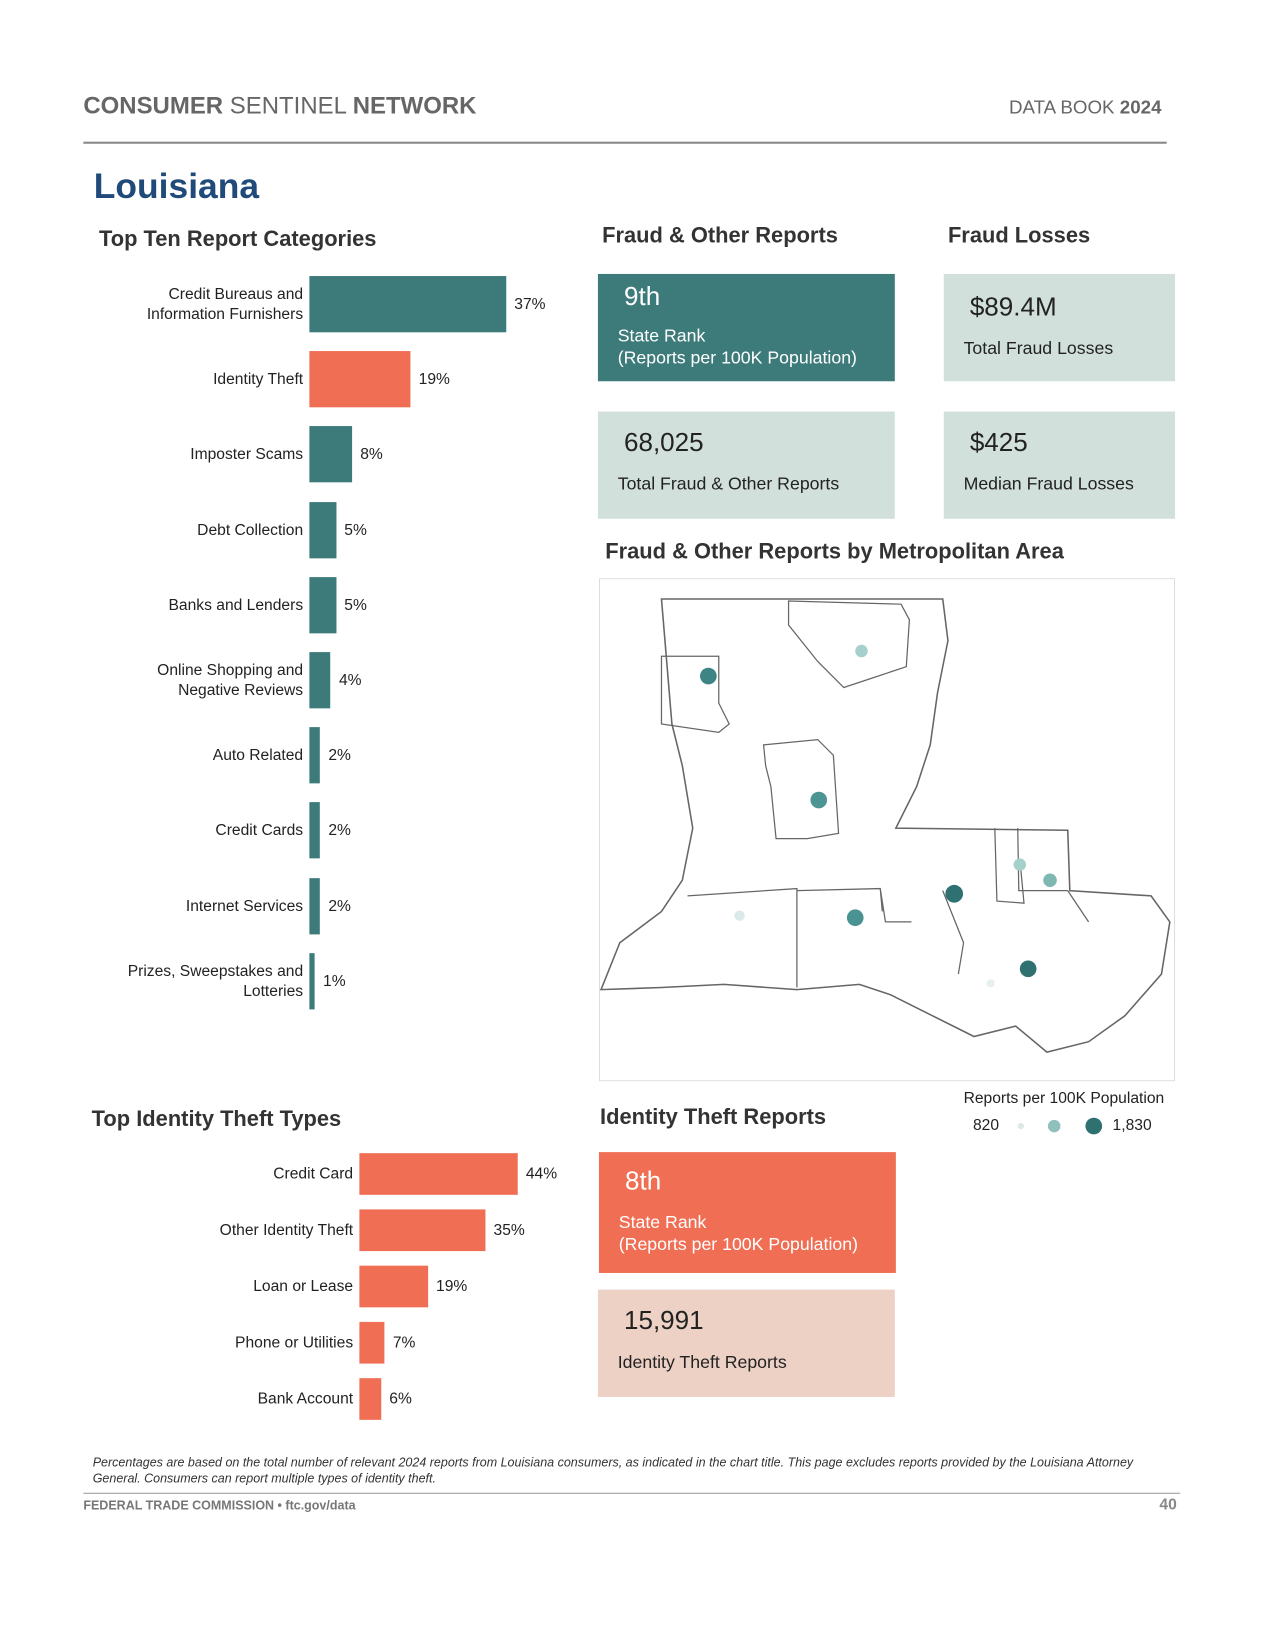 This screenshot has height=1650, width=1275. I want to click on value-label: 6%, so click(400, 1399).